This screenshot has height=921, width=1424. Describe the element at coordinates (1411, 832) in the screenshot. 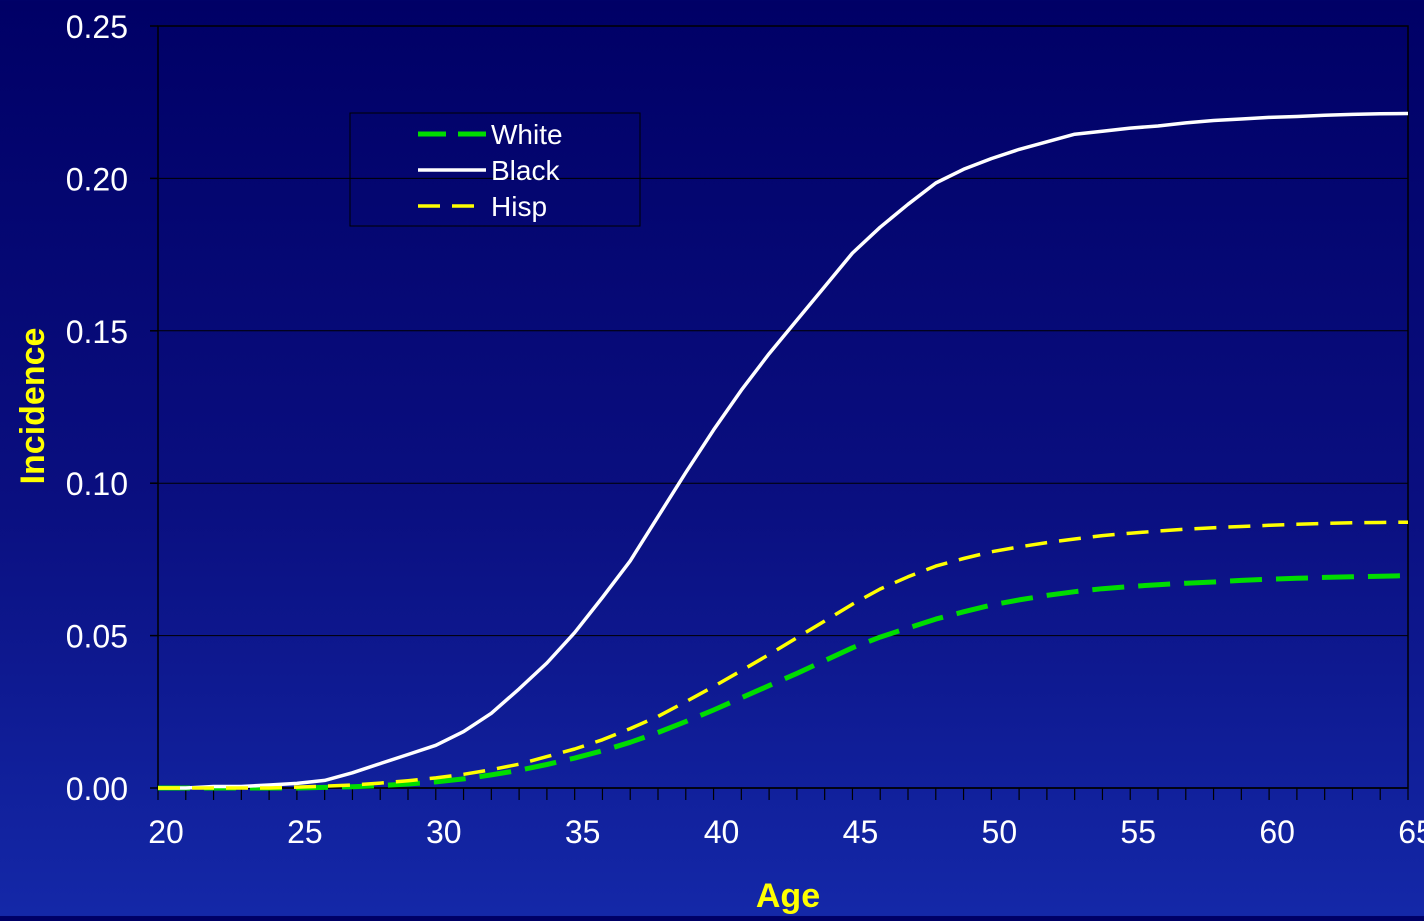

I see `x-tick-label: 65` at that location.